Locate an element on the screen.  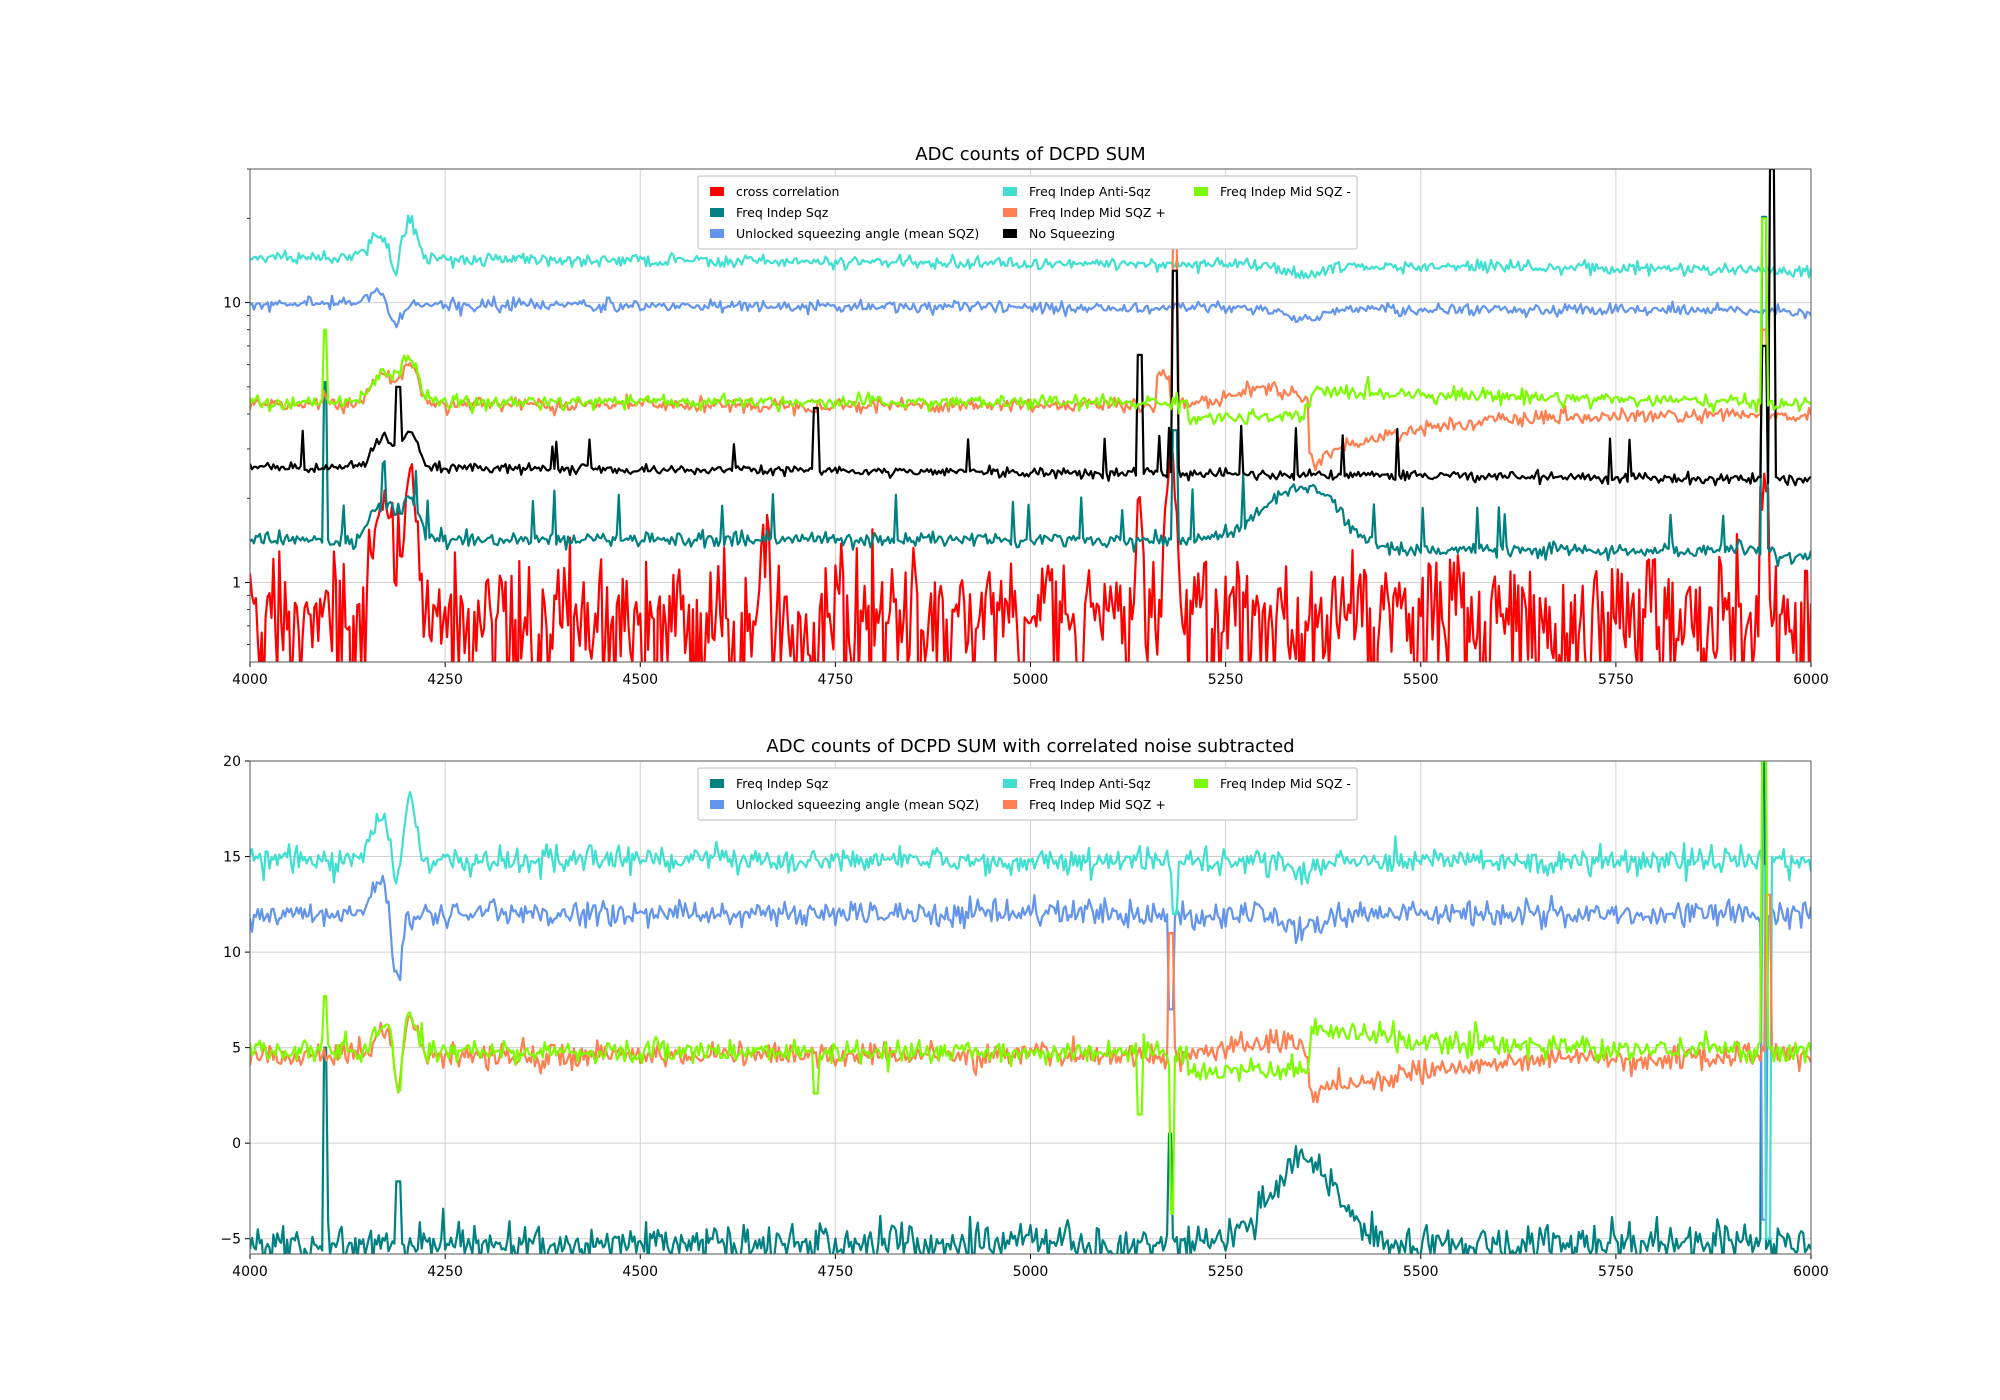
series-line-freq-indep-anti-sqz is located at coordinates (1030, 247).